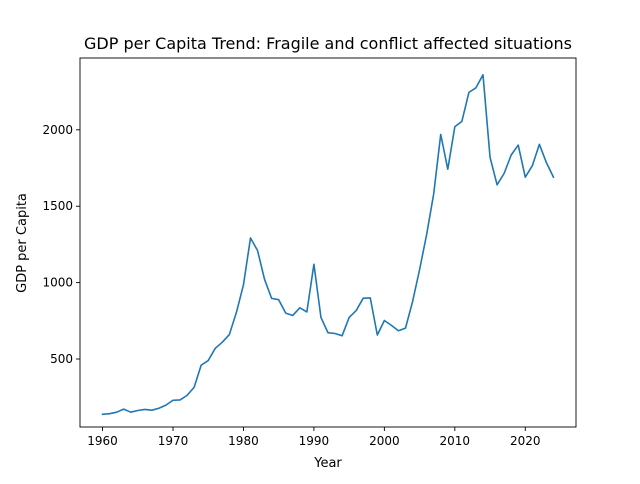  Describe the element at coordinates (327, 463) in the screenshot. I see `x-axis-label: Year` at that location.